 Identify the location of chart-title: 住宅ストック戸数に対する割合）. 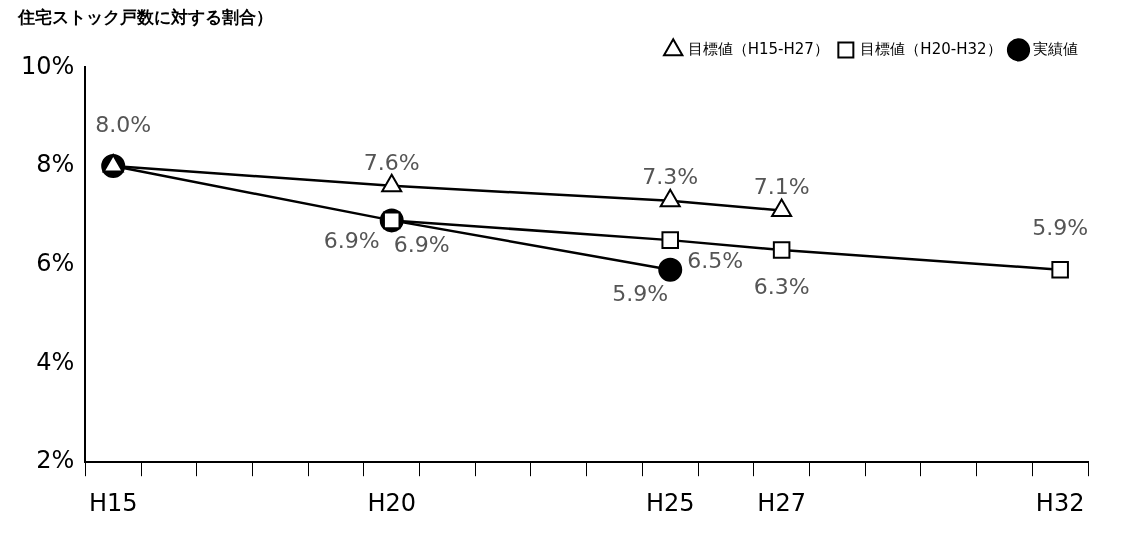
(145, 16).